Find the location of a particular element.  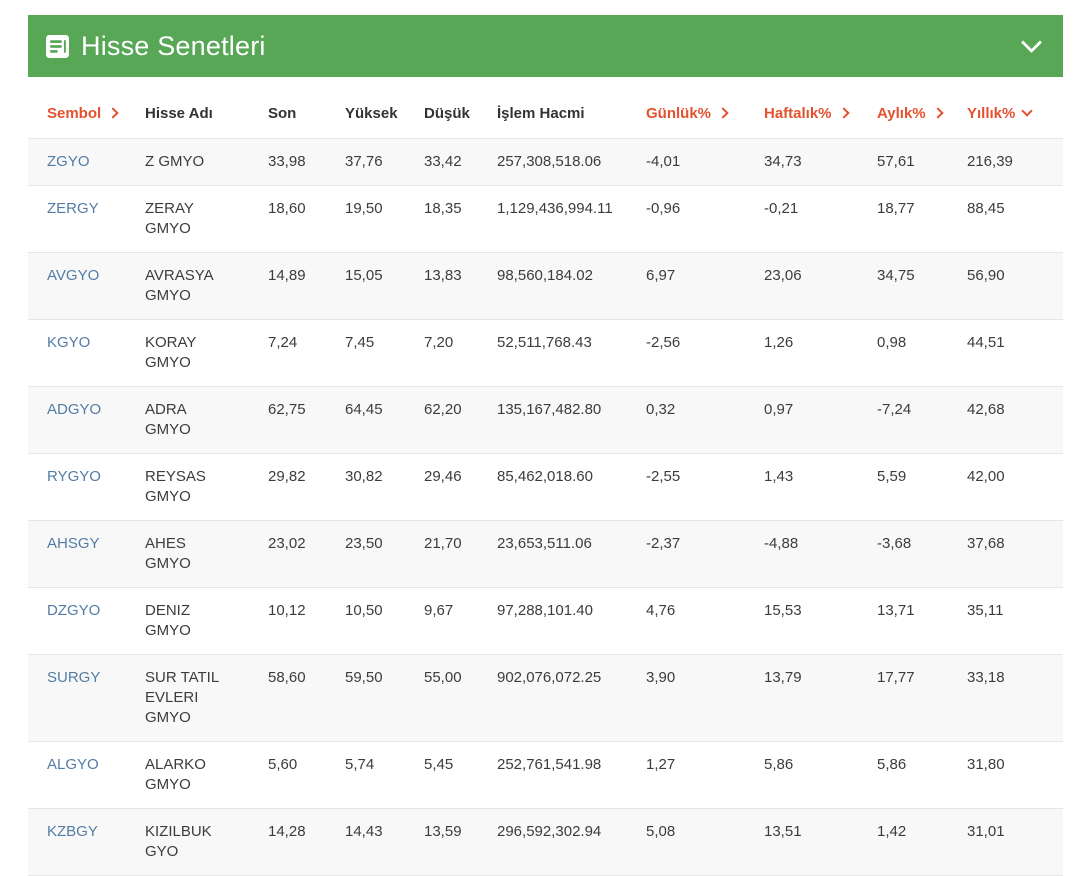

cell-volume: 902,076,072.25 is located at coordinates (571, 698).